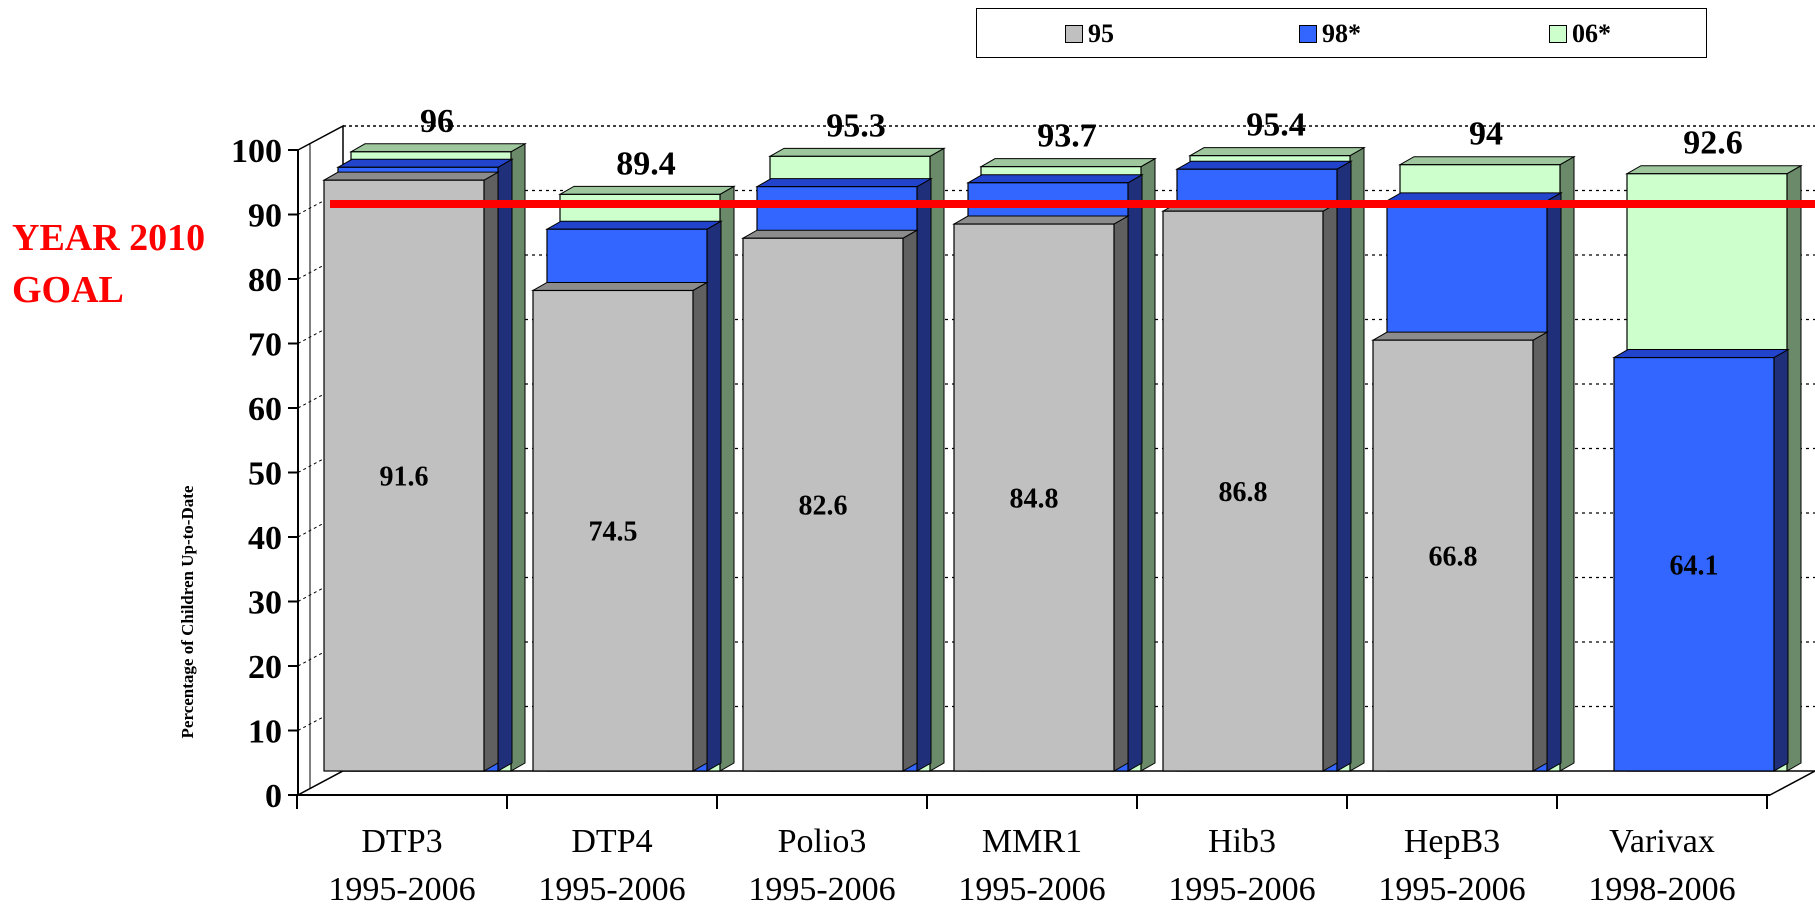 Image resolution: width=1815 pixels, height=910 pixels. What do you see at coordinates (1277, 152) in the screenshot?
I see `bar-hib3-series-2-top` at bounding box center [1277, 152].